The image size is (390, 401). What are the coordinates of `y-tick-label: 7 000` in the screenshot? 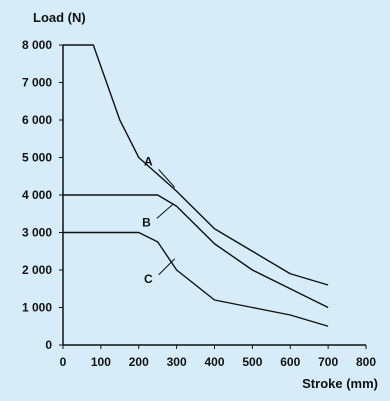 It's located at (37, 83).